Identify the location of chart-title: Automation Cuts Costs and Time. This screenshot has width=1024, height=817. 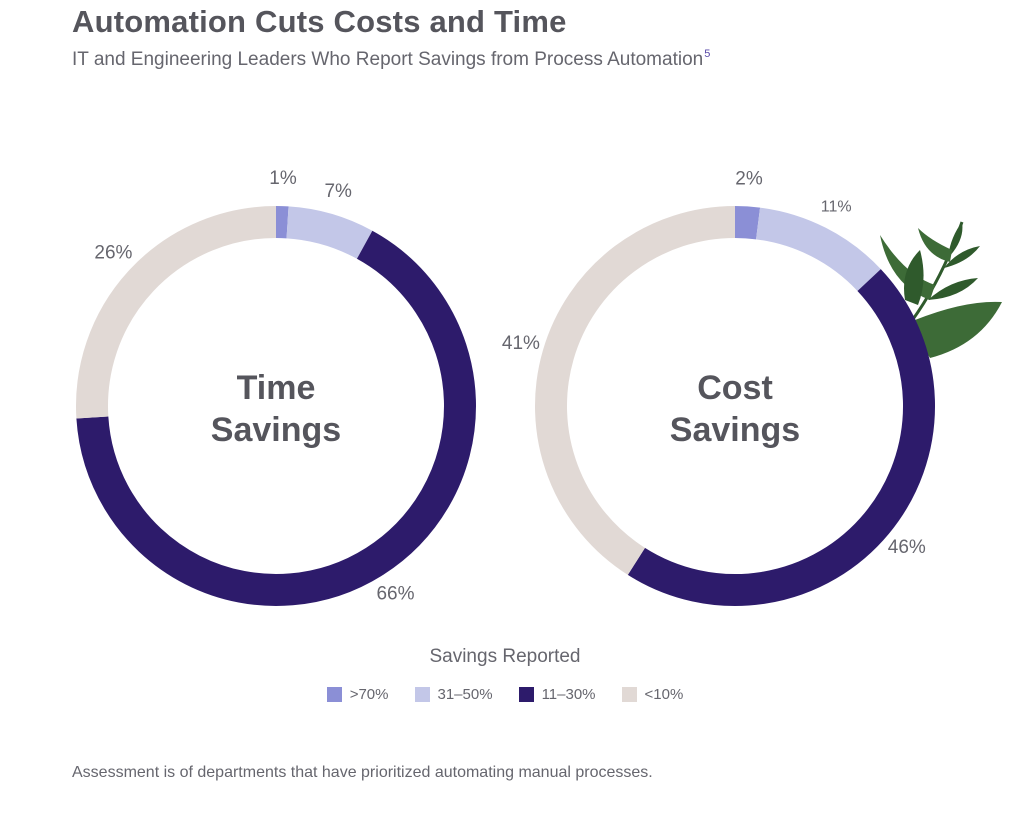
(319, 21).